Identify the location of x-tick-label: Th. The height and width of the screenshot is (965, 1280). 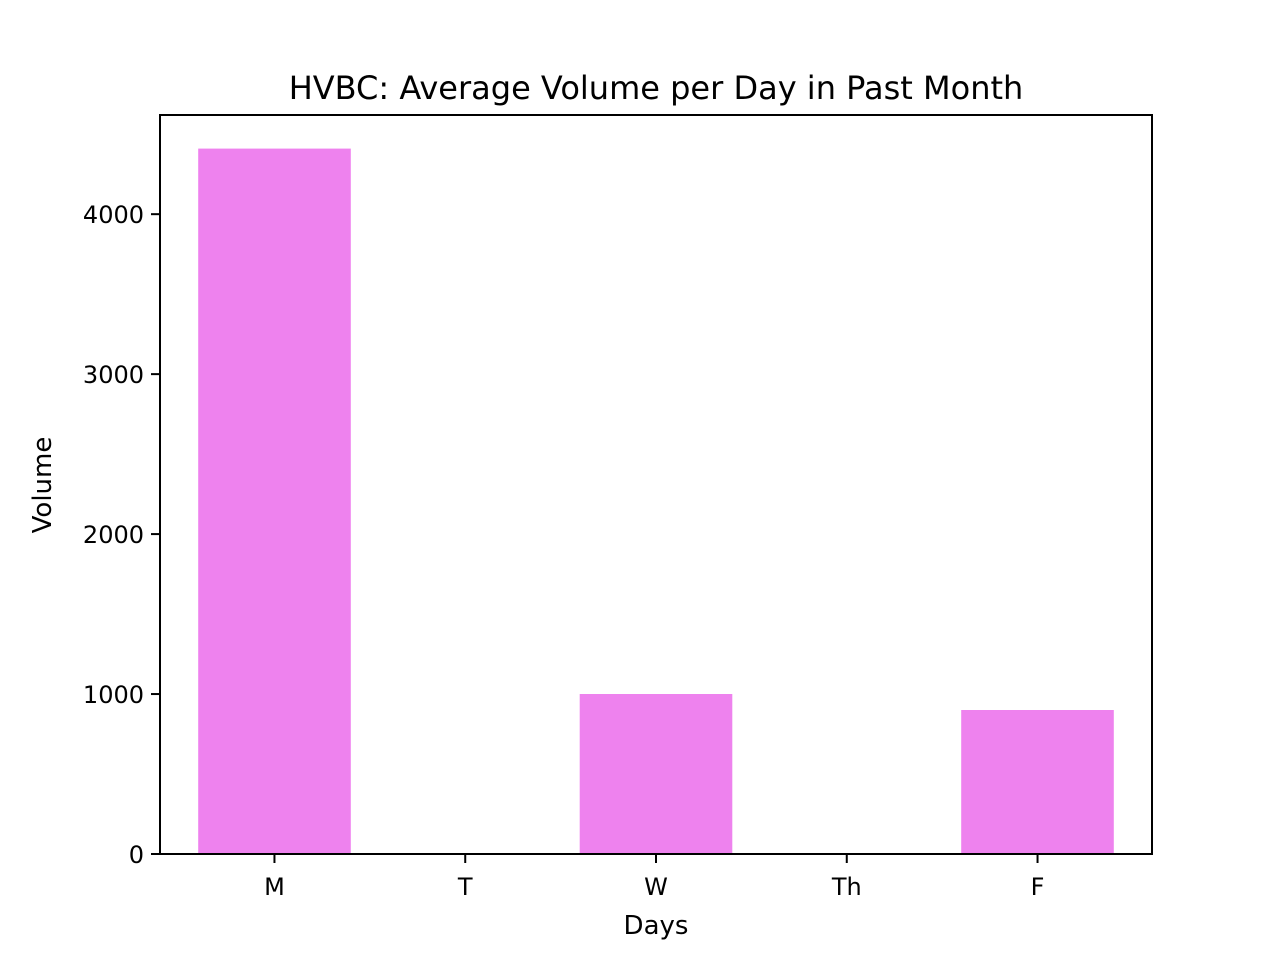
(846, 887).